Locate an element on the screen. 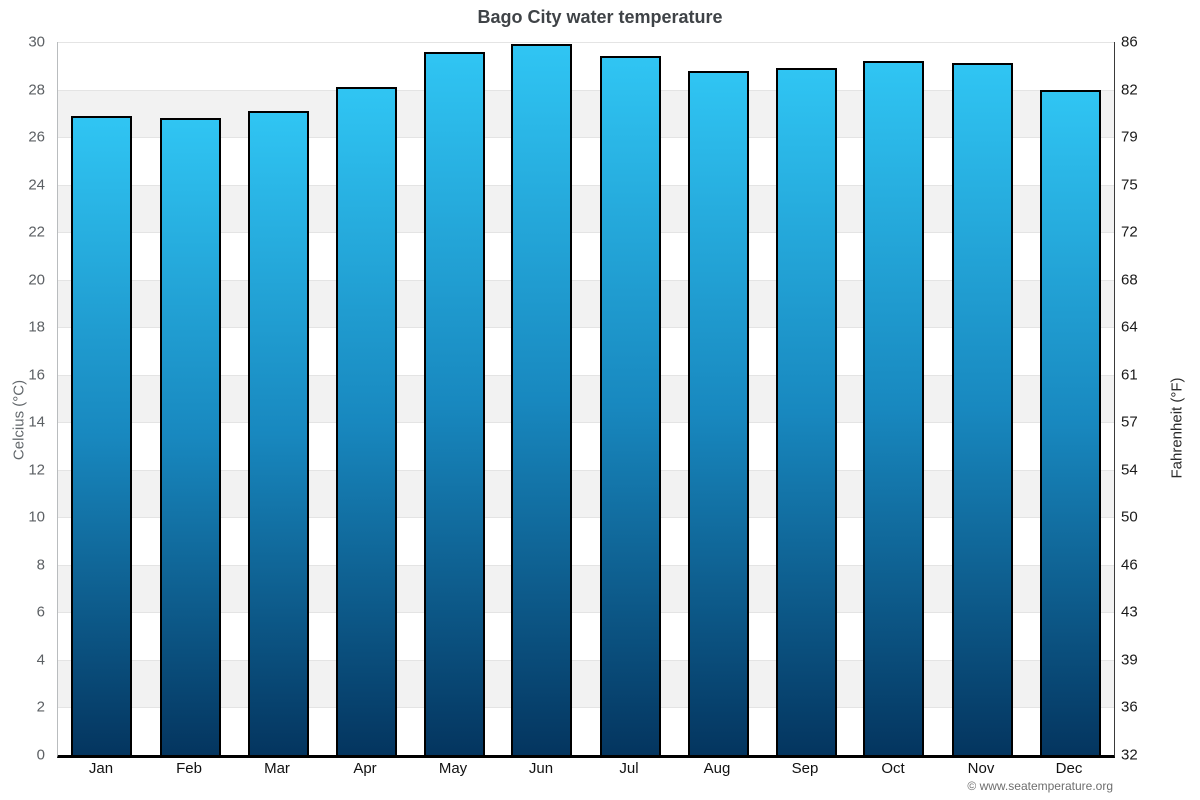  celsius-tick-10: 10 is located at coordinates (36, 517).